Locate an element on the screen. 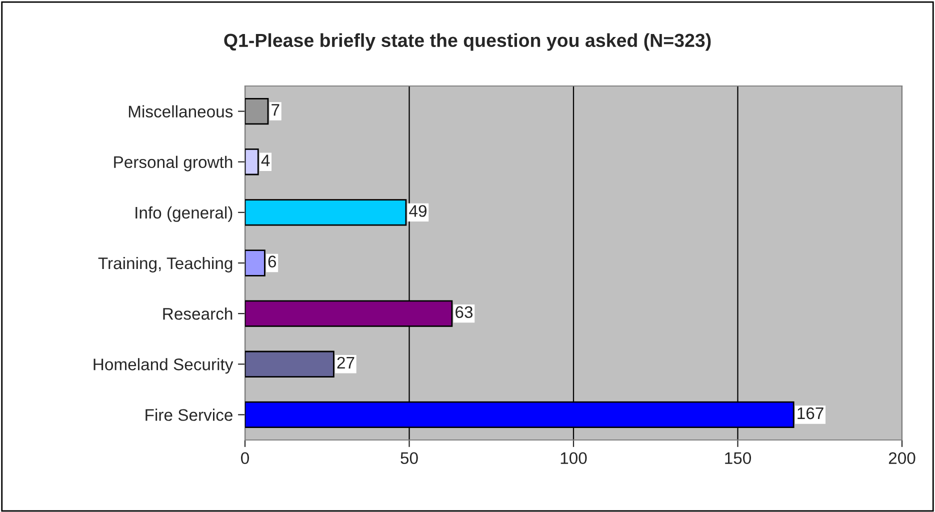  y-tick-label: Miscellaneous is located at coordinates (180, 111).